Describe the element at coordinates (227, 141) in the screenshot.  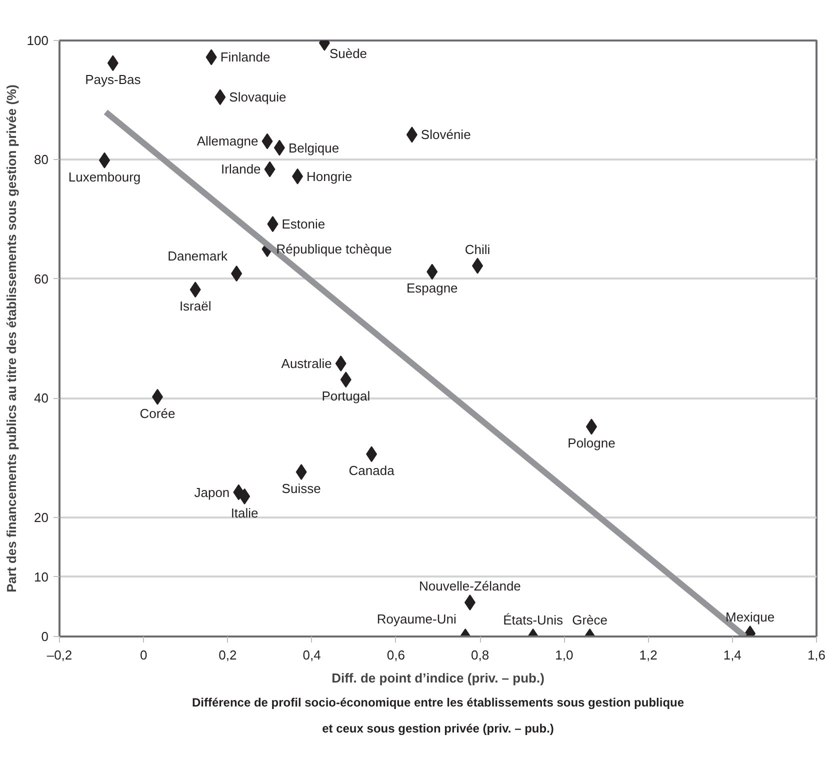
I see `annotation: Allemagne` at that location.